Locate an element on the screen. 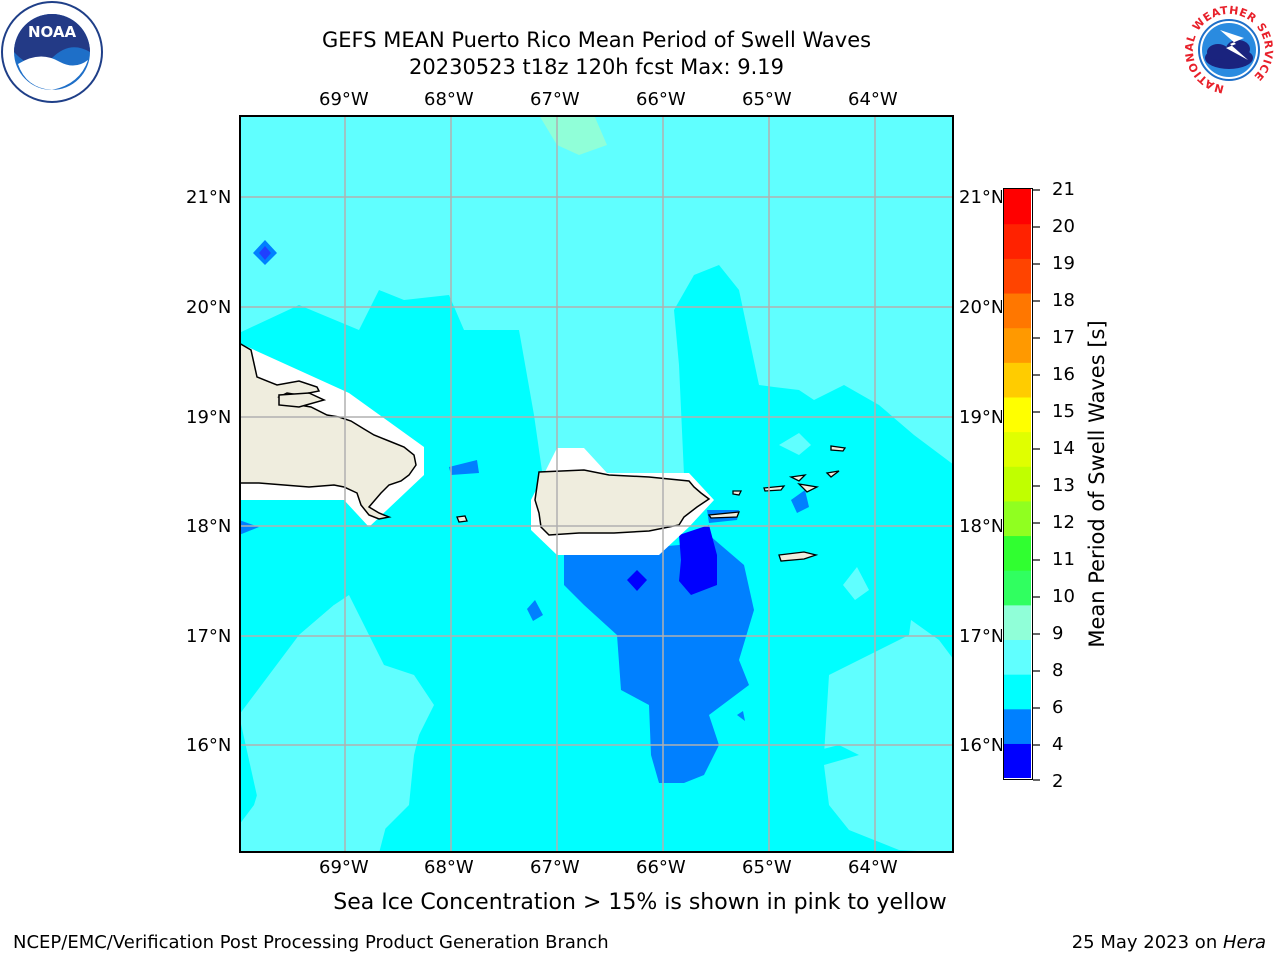 This screenshot has width=1280, height=960. lon-tick-bottom: 67°W is located at coordinates (555, 867).